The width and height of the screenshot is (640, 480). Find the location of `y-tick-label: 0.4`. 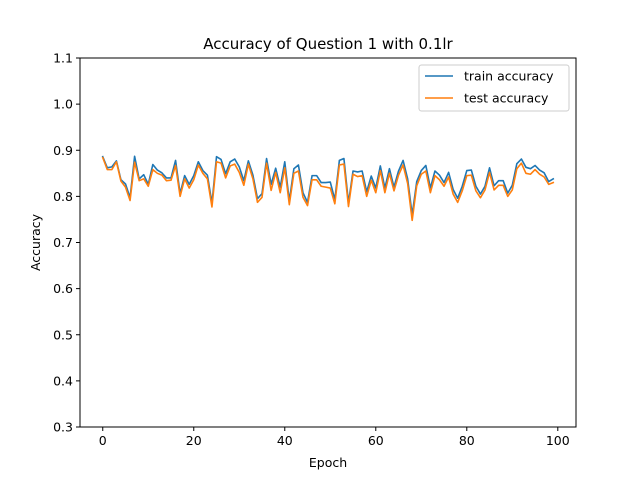

y-tick-label: 0.4 is located at coordinates (63, 380).